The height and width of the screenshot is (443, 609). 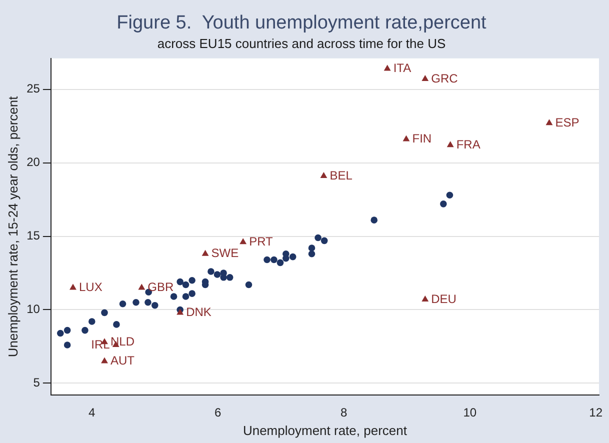 What do you see at coordinates (36, 383) in the screenshot?
I see `y-tick-label: 5` at bounding box center [36, 383].